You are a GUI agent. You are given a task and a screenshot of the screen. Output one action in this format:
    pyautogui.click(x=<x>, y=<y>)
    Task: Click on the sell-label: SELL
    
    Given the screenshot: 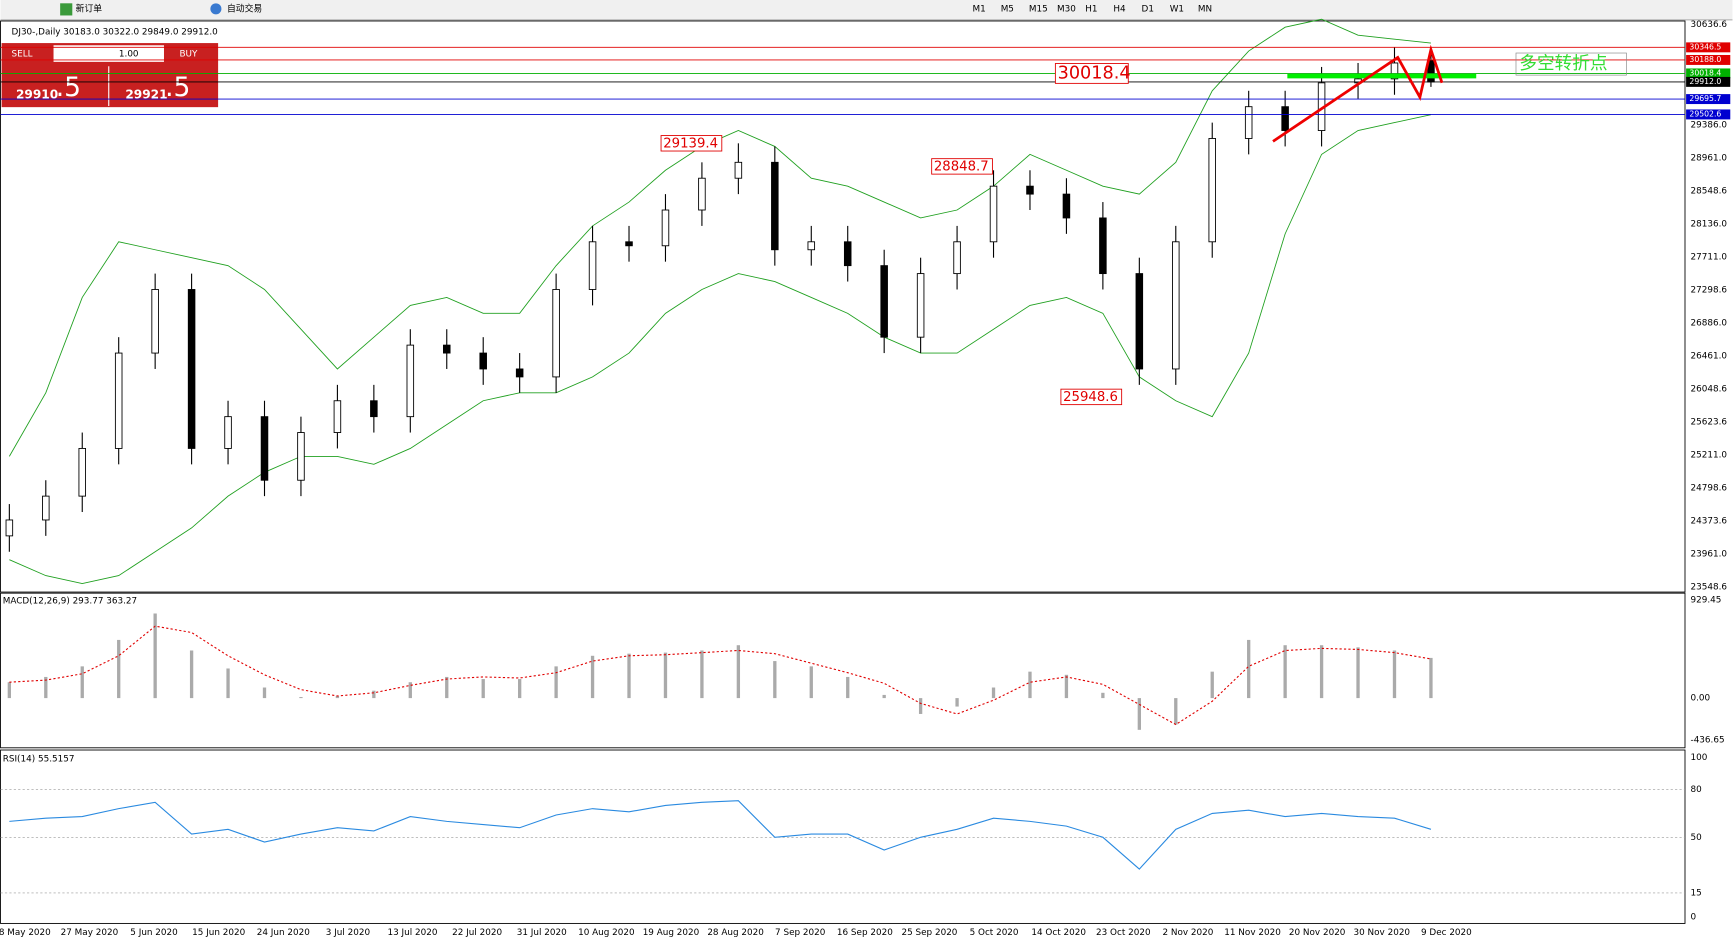 What is the action you would take?
    pyautogui.click(x=22, y=55)
    